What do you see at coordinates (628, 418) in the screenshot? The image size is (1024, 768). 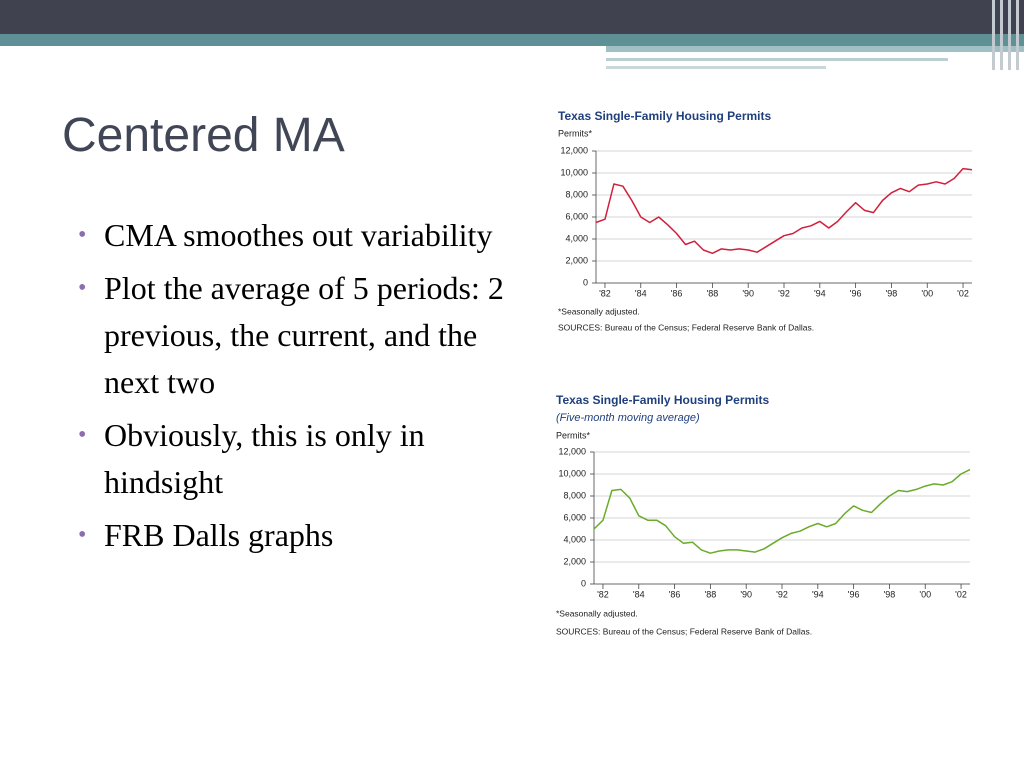 I see `chart-subtitle: (Five-month moving average)` at bounding box center [628, 418].